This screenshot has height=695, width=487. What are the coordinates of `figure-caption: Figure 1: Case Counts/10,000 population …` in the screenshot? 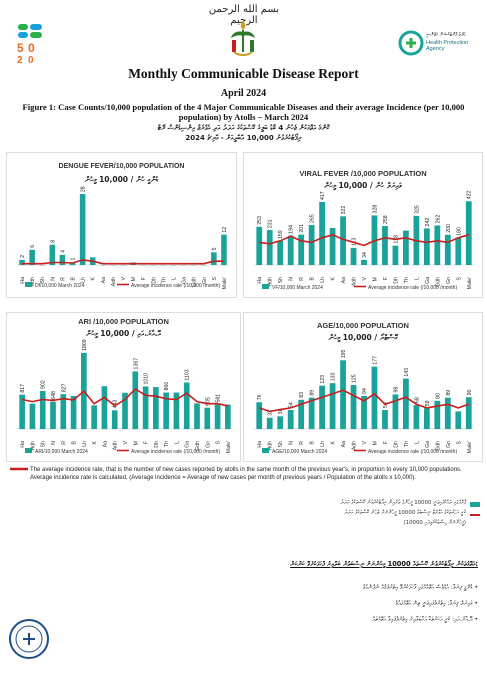 It's located at (243, 112).